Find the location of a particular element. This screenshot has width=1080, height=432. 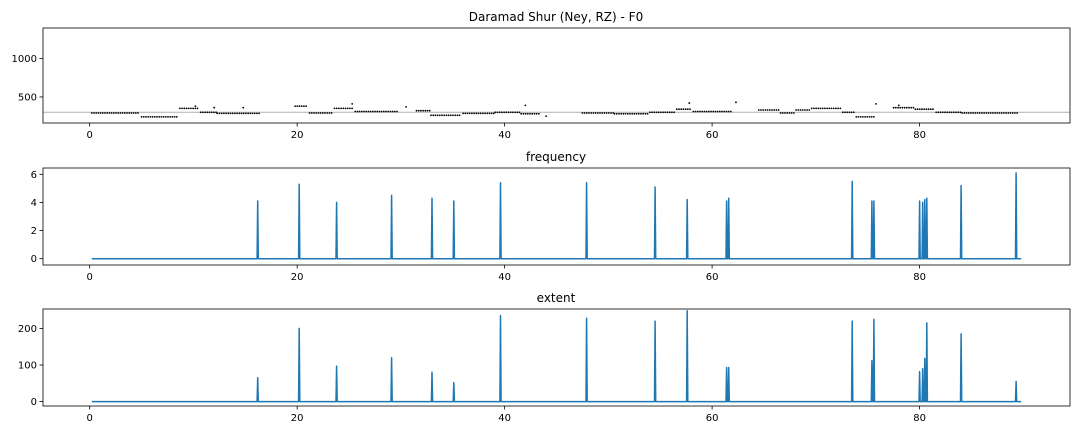

f0-outlier-point is located at coordinates (898, 105).